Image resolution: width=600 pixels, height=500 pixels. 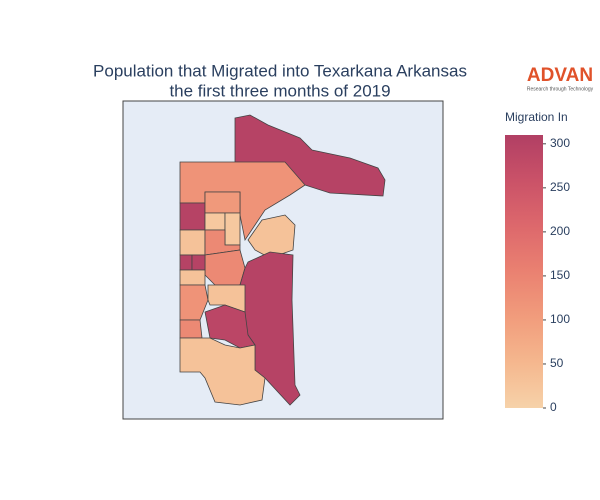 I want to click on colorbar-tick-label: 300, so click(x=560, y=143).